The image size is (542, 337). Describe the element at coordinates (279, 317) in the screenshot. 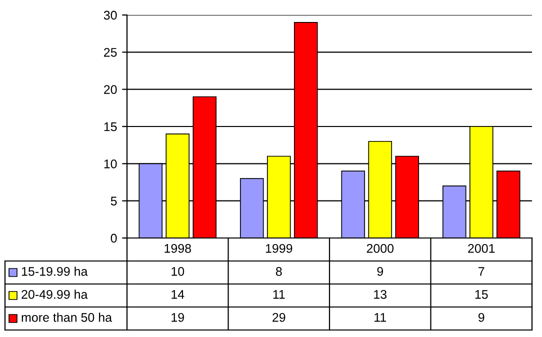

I see `data-label: 29` at that location.